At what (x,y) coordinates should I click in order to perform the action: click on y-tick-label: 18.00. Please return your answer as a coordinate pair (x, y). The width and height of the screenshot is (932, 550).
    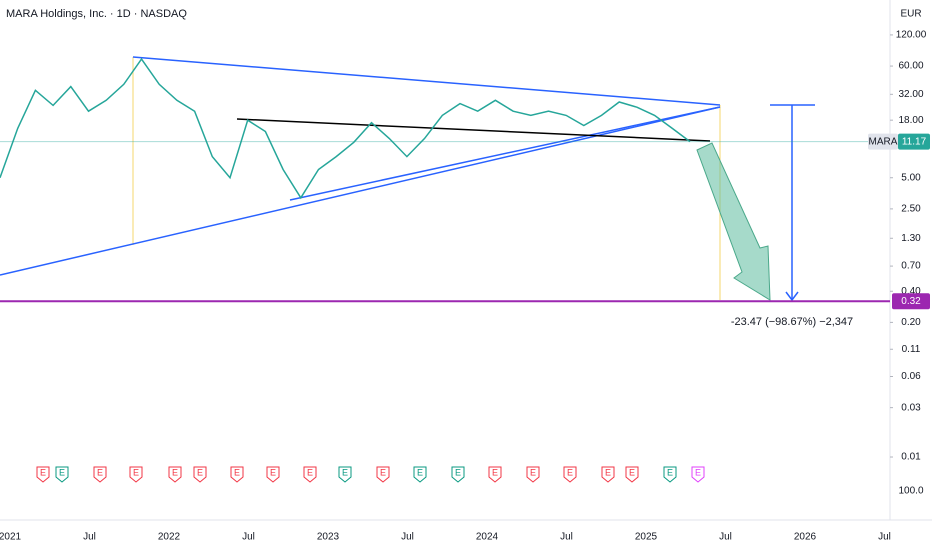
    Looking at the image, I should click on (910, 120).